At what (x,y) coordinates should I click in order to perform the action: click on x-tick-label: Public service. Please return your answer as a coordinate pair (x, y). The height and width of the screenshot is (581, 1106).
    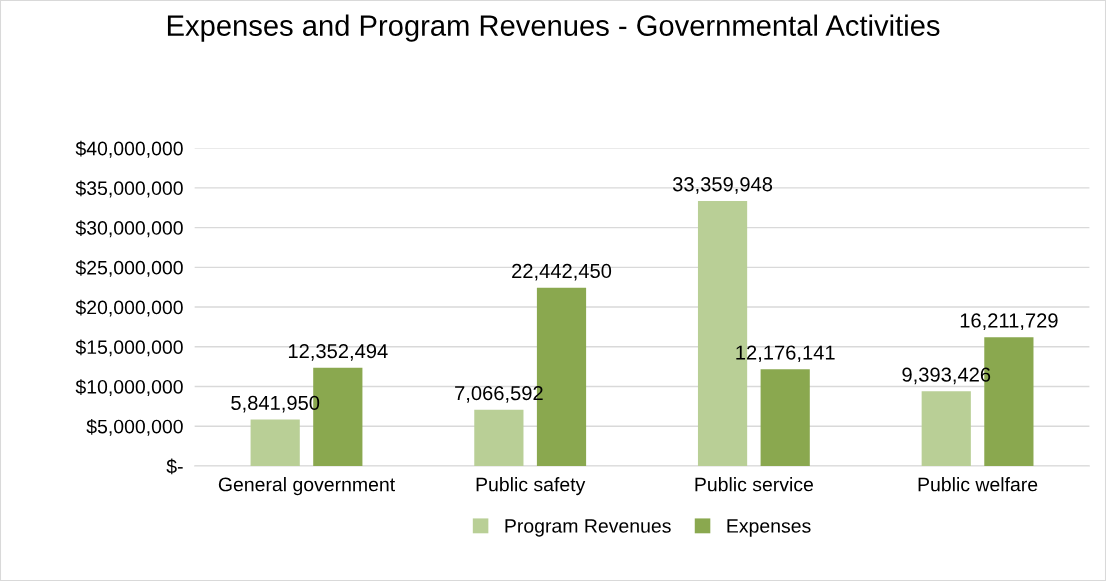
    Looking at the image, I should click on (754, 484).